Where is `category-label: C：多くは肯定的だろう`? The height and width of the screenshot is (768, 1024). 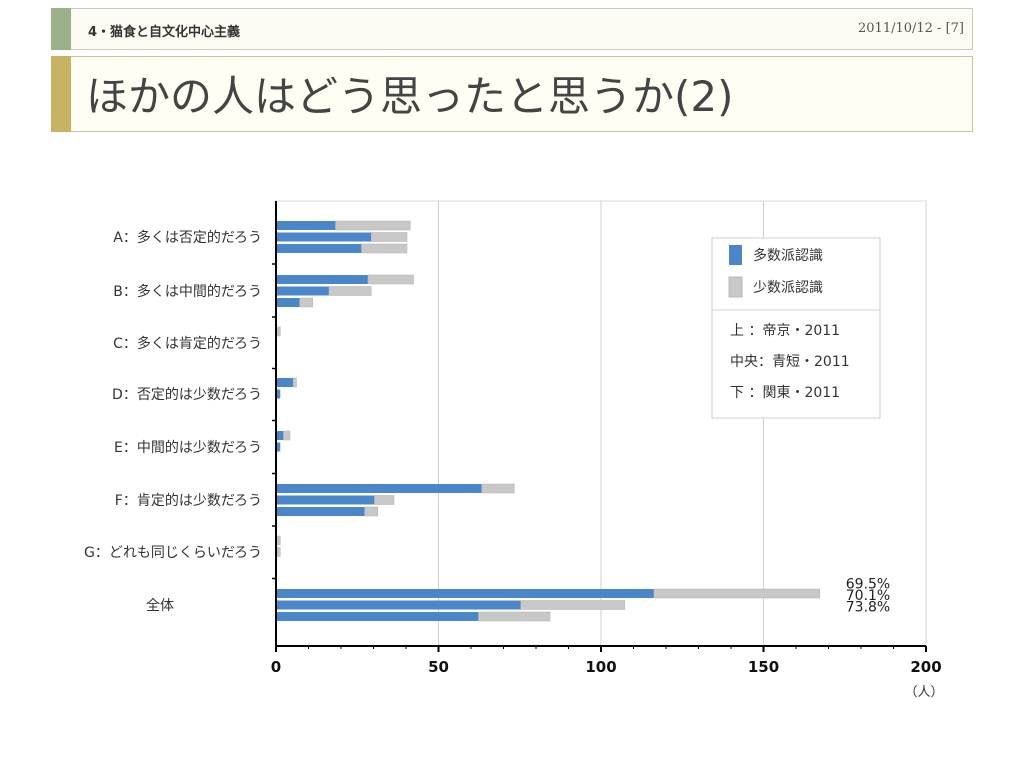
category-label: C：多くは肯定的だろう is located at coordinates (187, 343).